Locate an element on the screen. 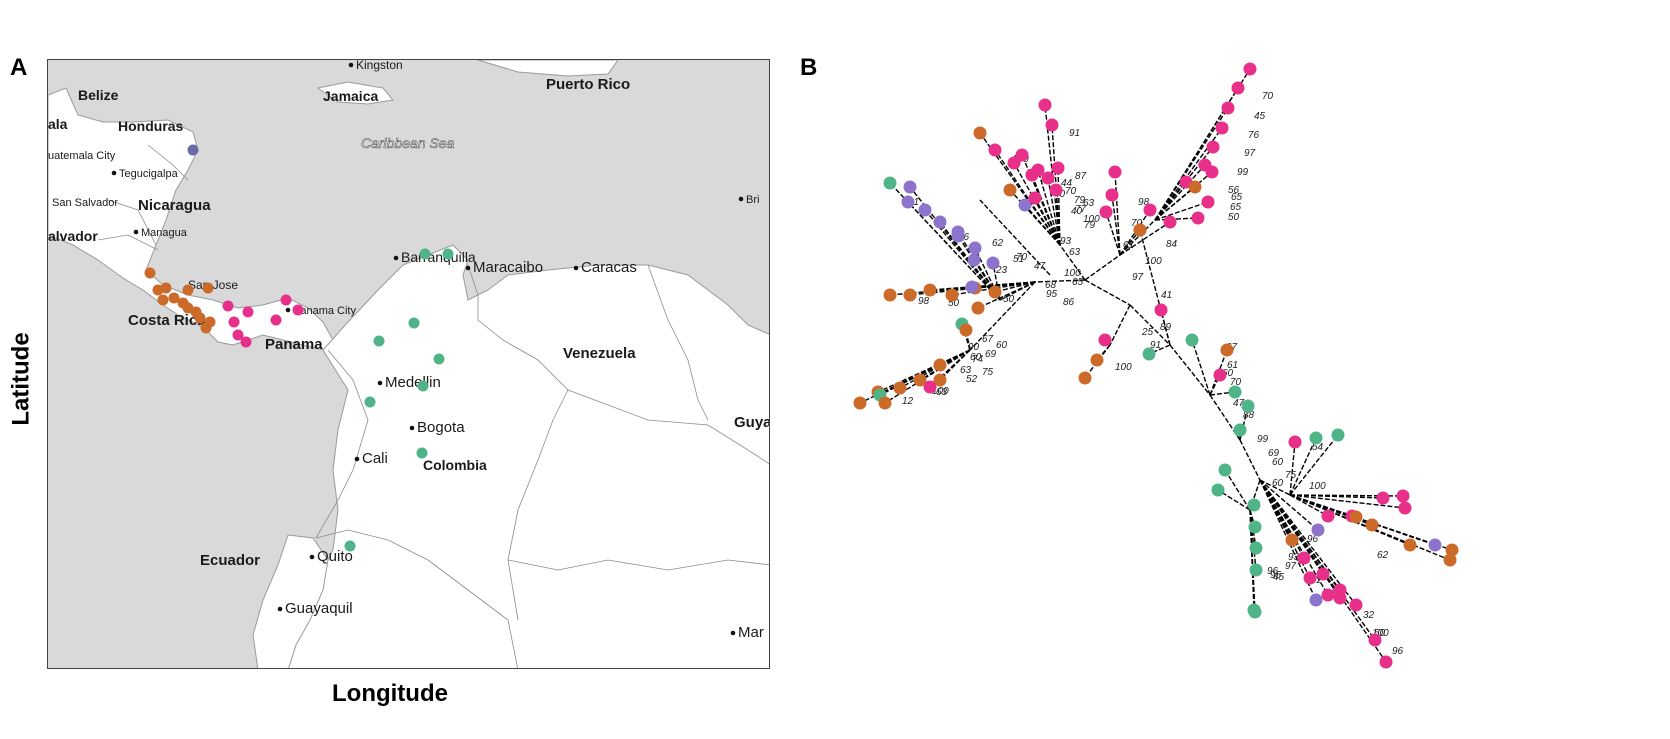 The image size is (1670, 739). bootstrap-value: 52 is located at coordinates (972, 379).